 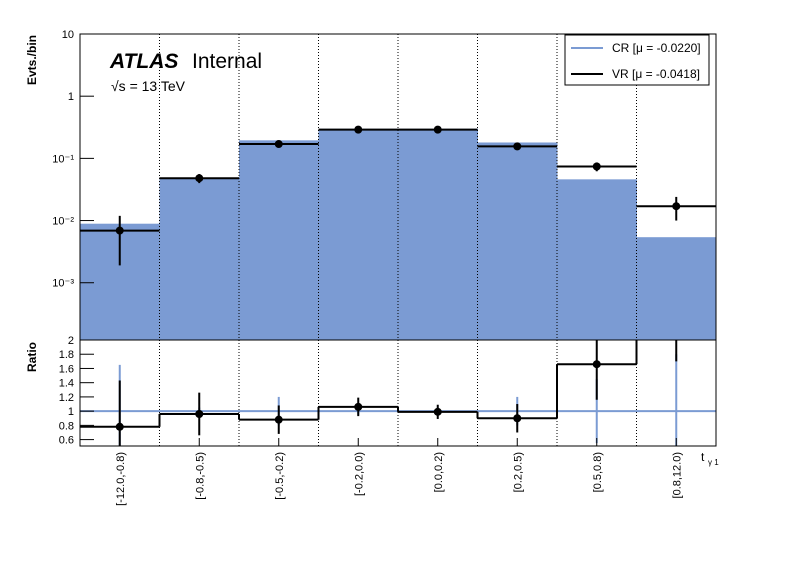 I want to click on y-tick-label: 1.8, so click(x=66, y=355).